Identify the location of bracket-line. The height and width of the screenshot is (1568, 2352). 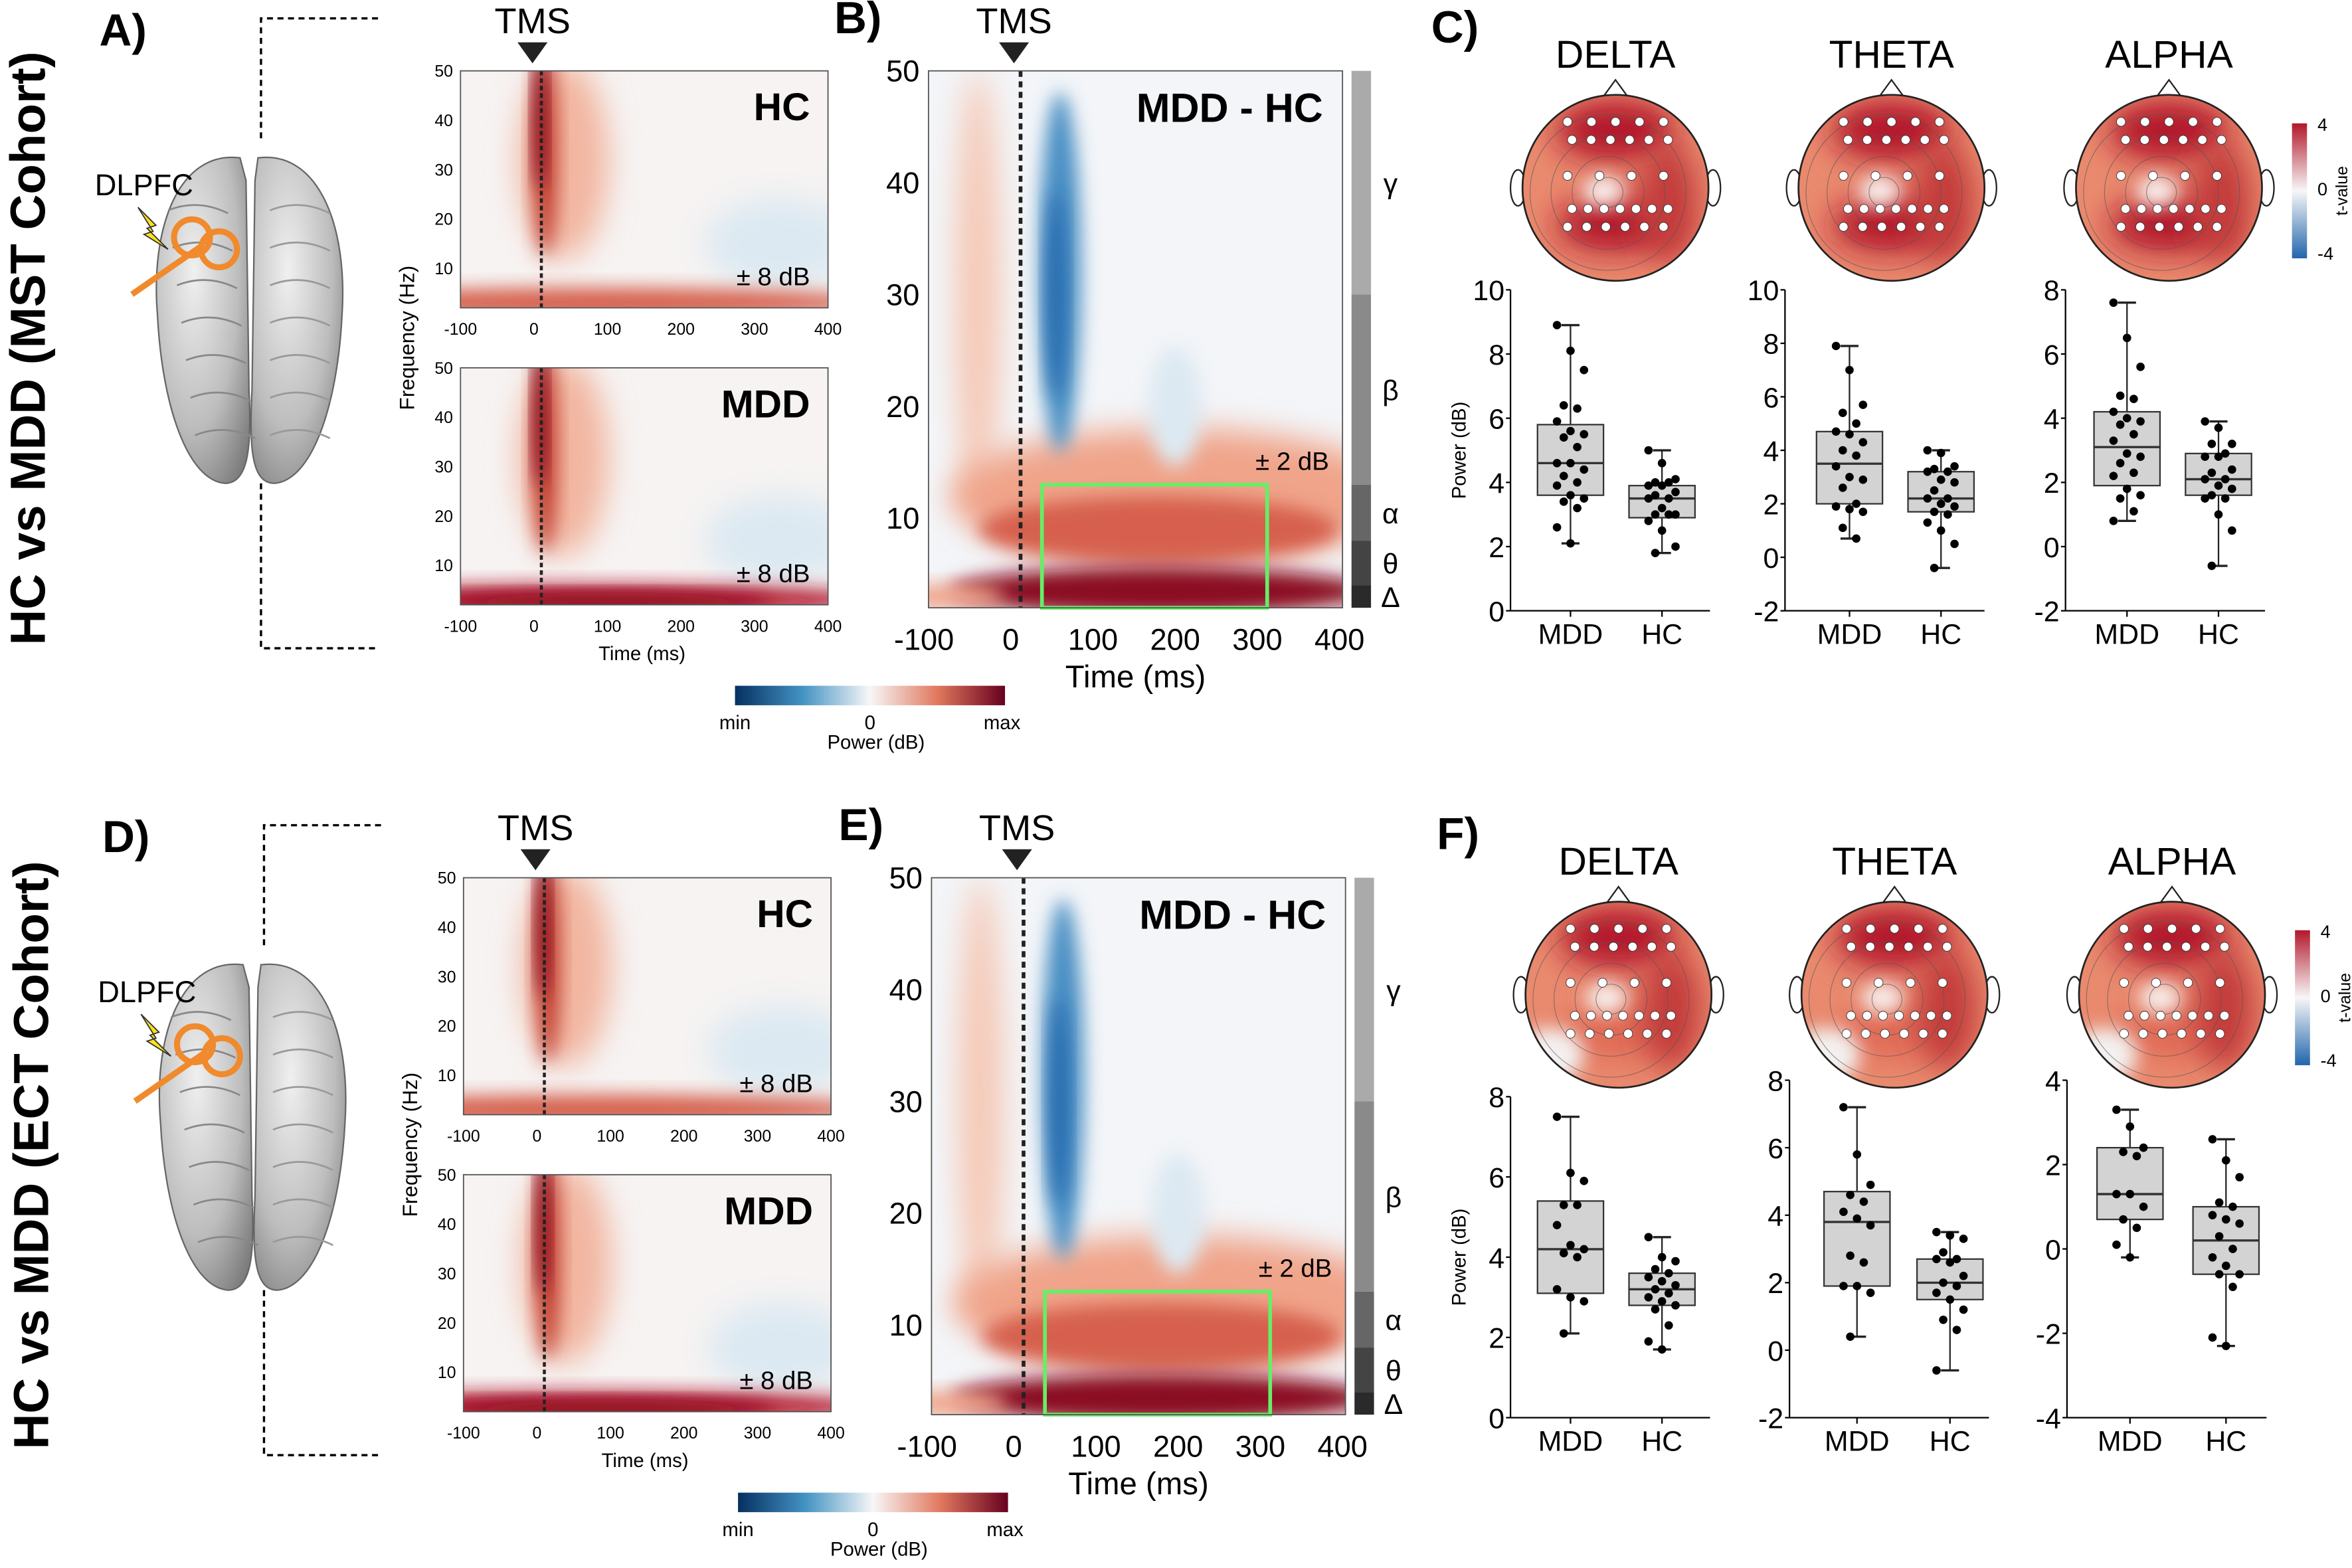
(321, 1373).